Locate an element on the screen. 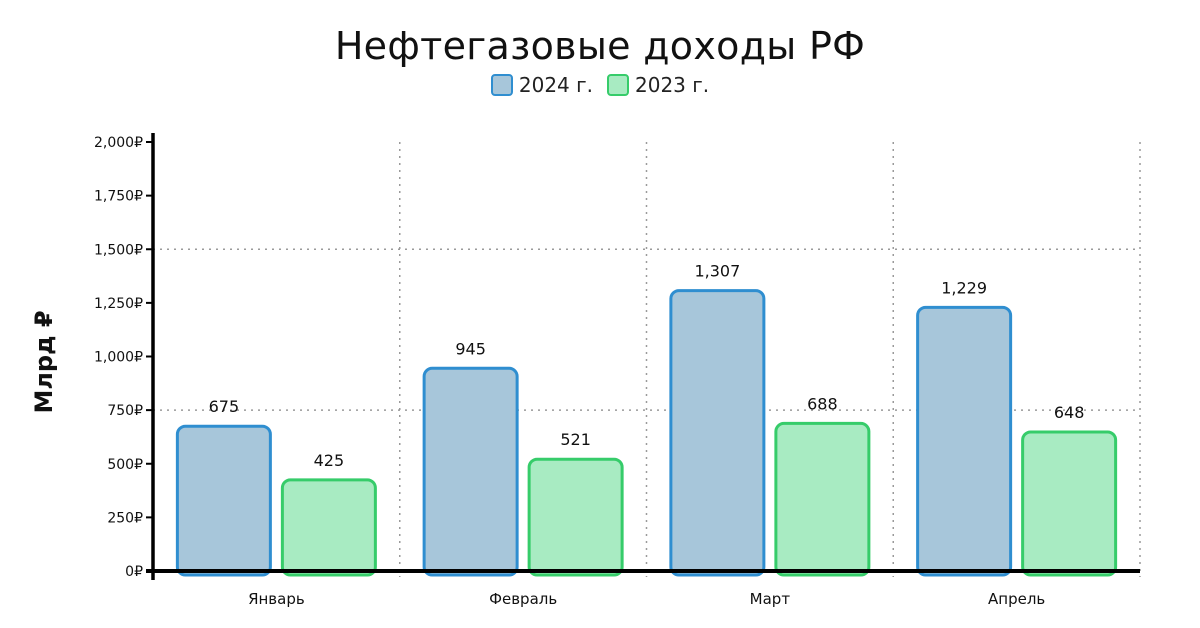 This screenshot has width=1200, height=628. y-tick-label: 1,500₽ is located at coordinates (118, 250).